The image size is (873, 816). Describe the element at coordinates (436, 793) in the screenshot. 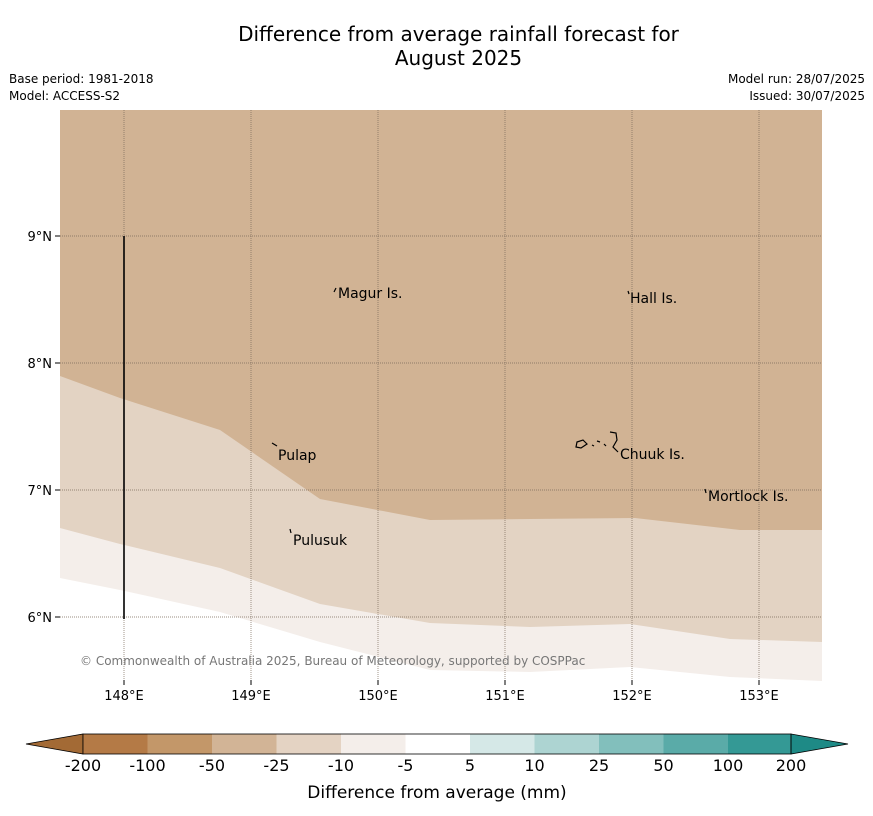

I see `colorbar-label: Difference from average (mm)` at that location.